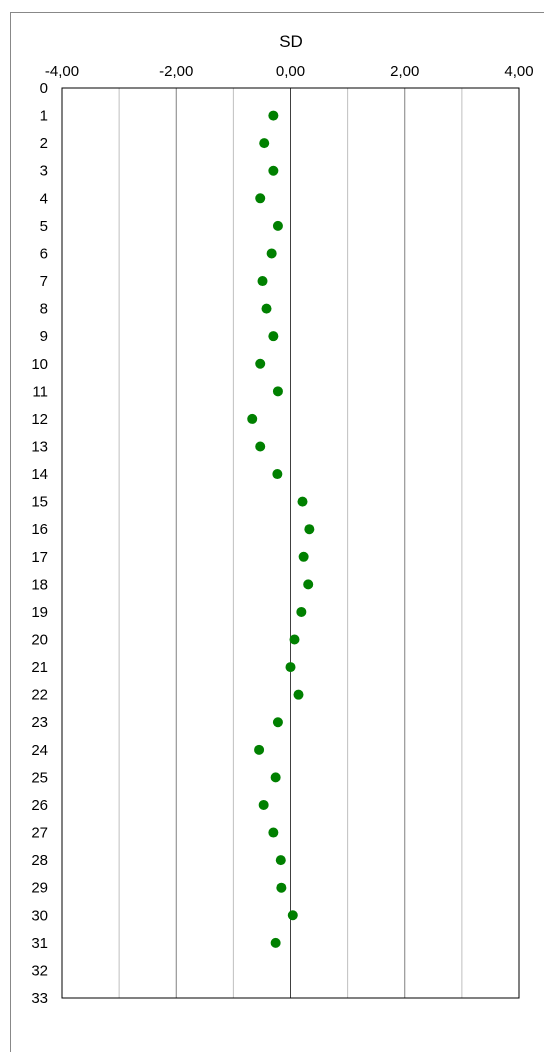 The height and width of the screenshot is (1052, 545). Describe the element at coordinates (44, 336) in the screenshot. I see `y-tick-label: 9` at that location.